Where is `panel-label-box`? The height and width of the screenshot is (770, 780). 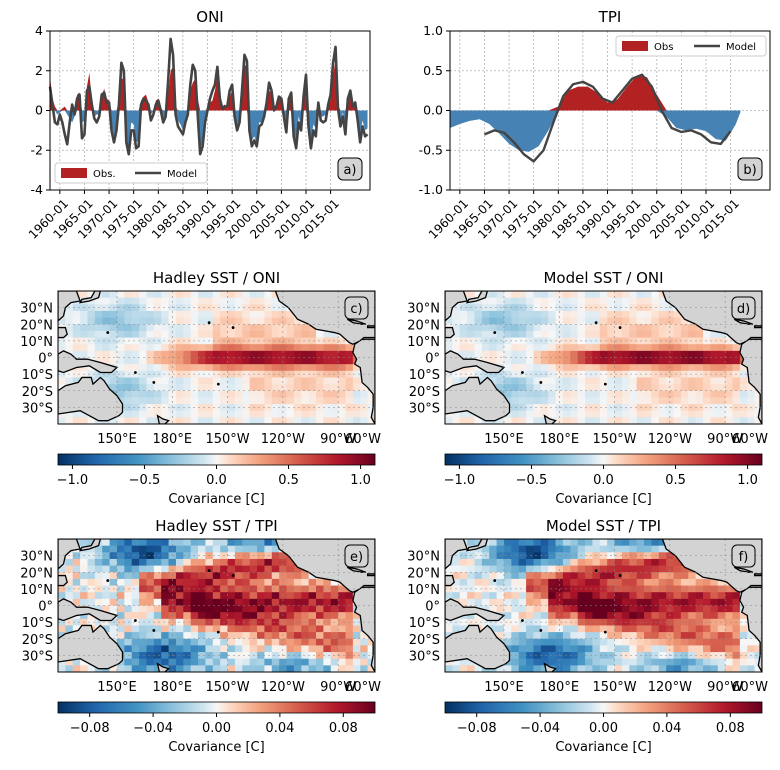 panel-label-box is located at coordinates (743, 556).